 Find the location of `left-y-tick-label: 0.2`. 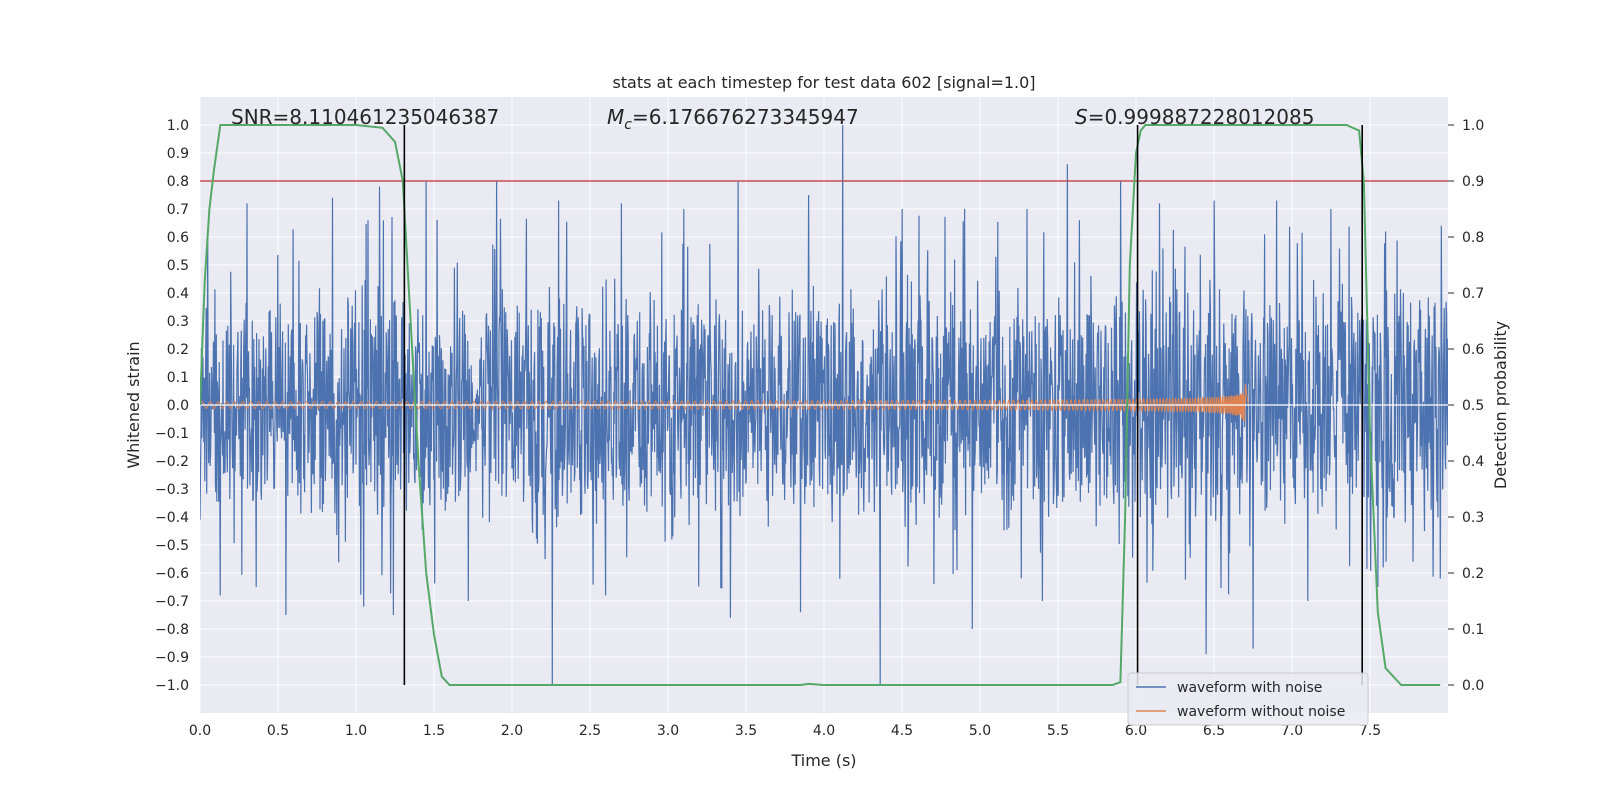

left-y-tick-label: 0.2 is located at coordinates (178, 350).